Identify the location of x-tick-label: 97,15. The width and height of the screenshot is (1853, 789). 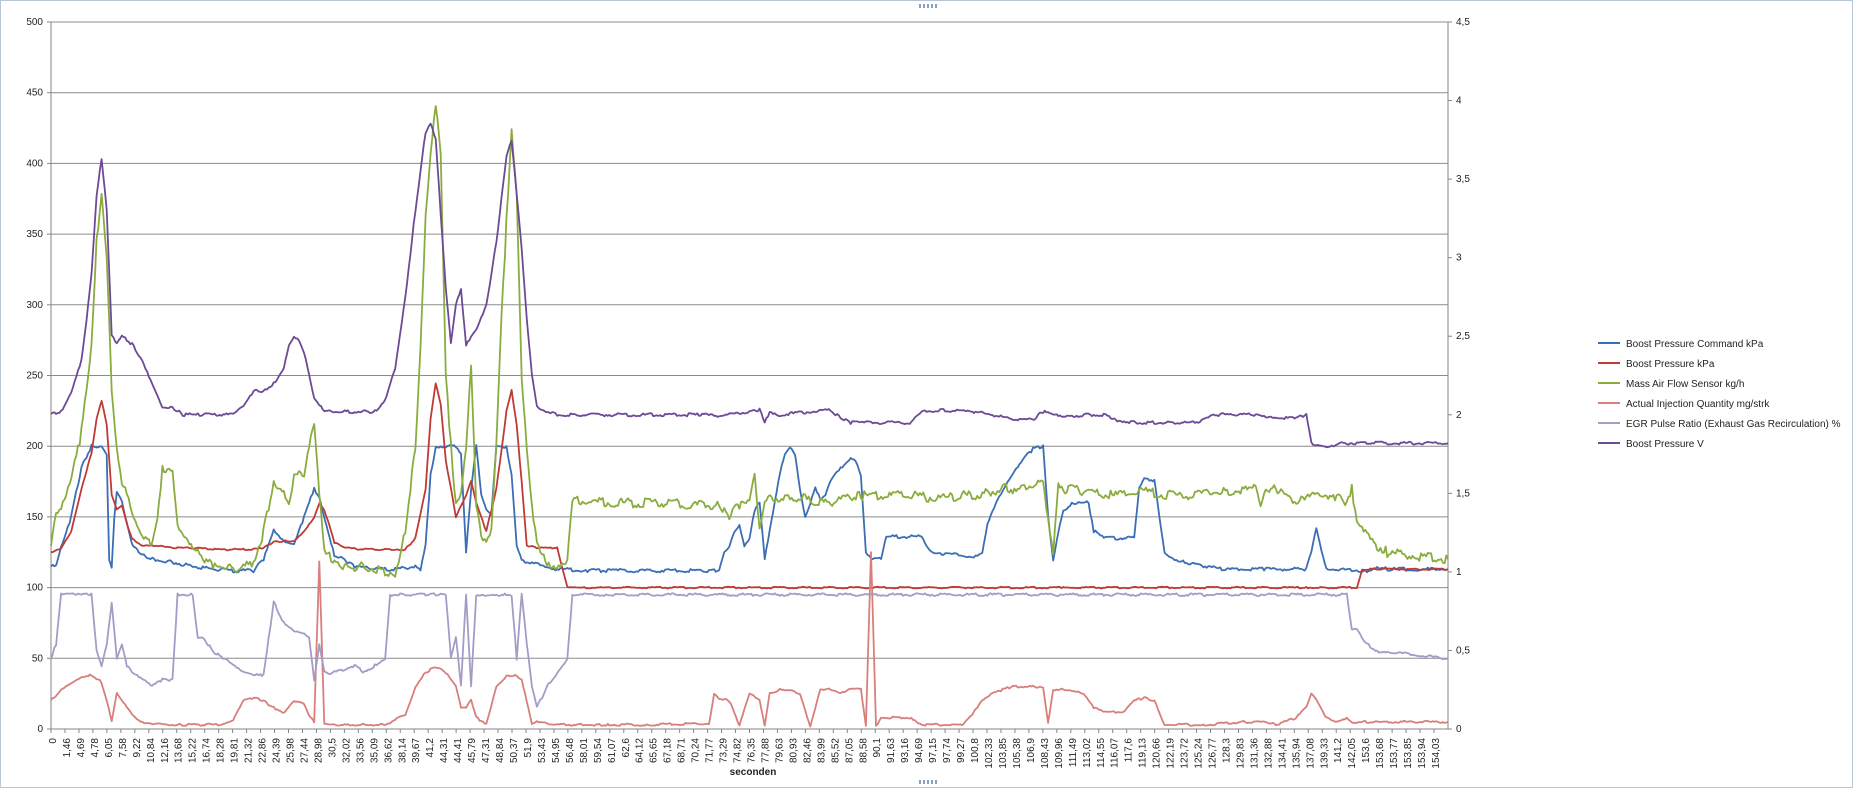
(933, 750).